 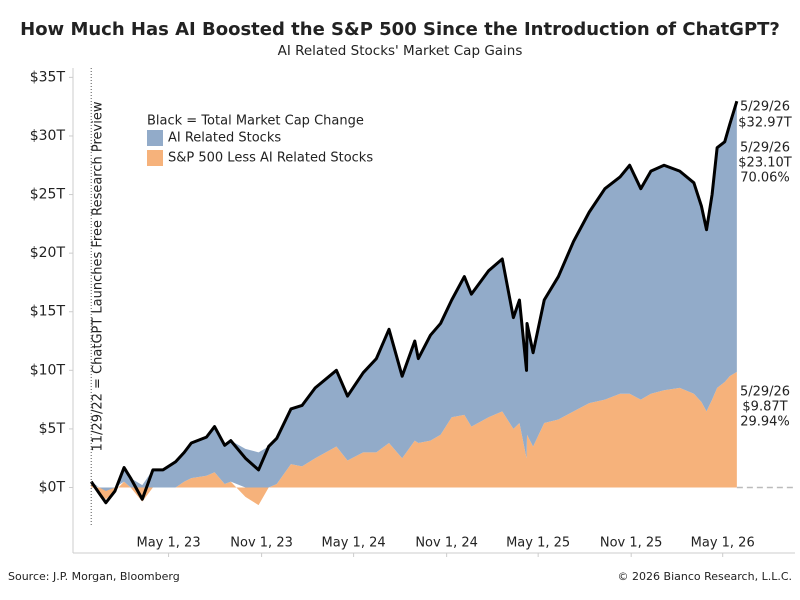 I want to click on y-tick-label: $25T, so click(x=48, y=195).